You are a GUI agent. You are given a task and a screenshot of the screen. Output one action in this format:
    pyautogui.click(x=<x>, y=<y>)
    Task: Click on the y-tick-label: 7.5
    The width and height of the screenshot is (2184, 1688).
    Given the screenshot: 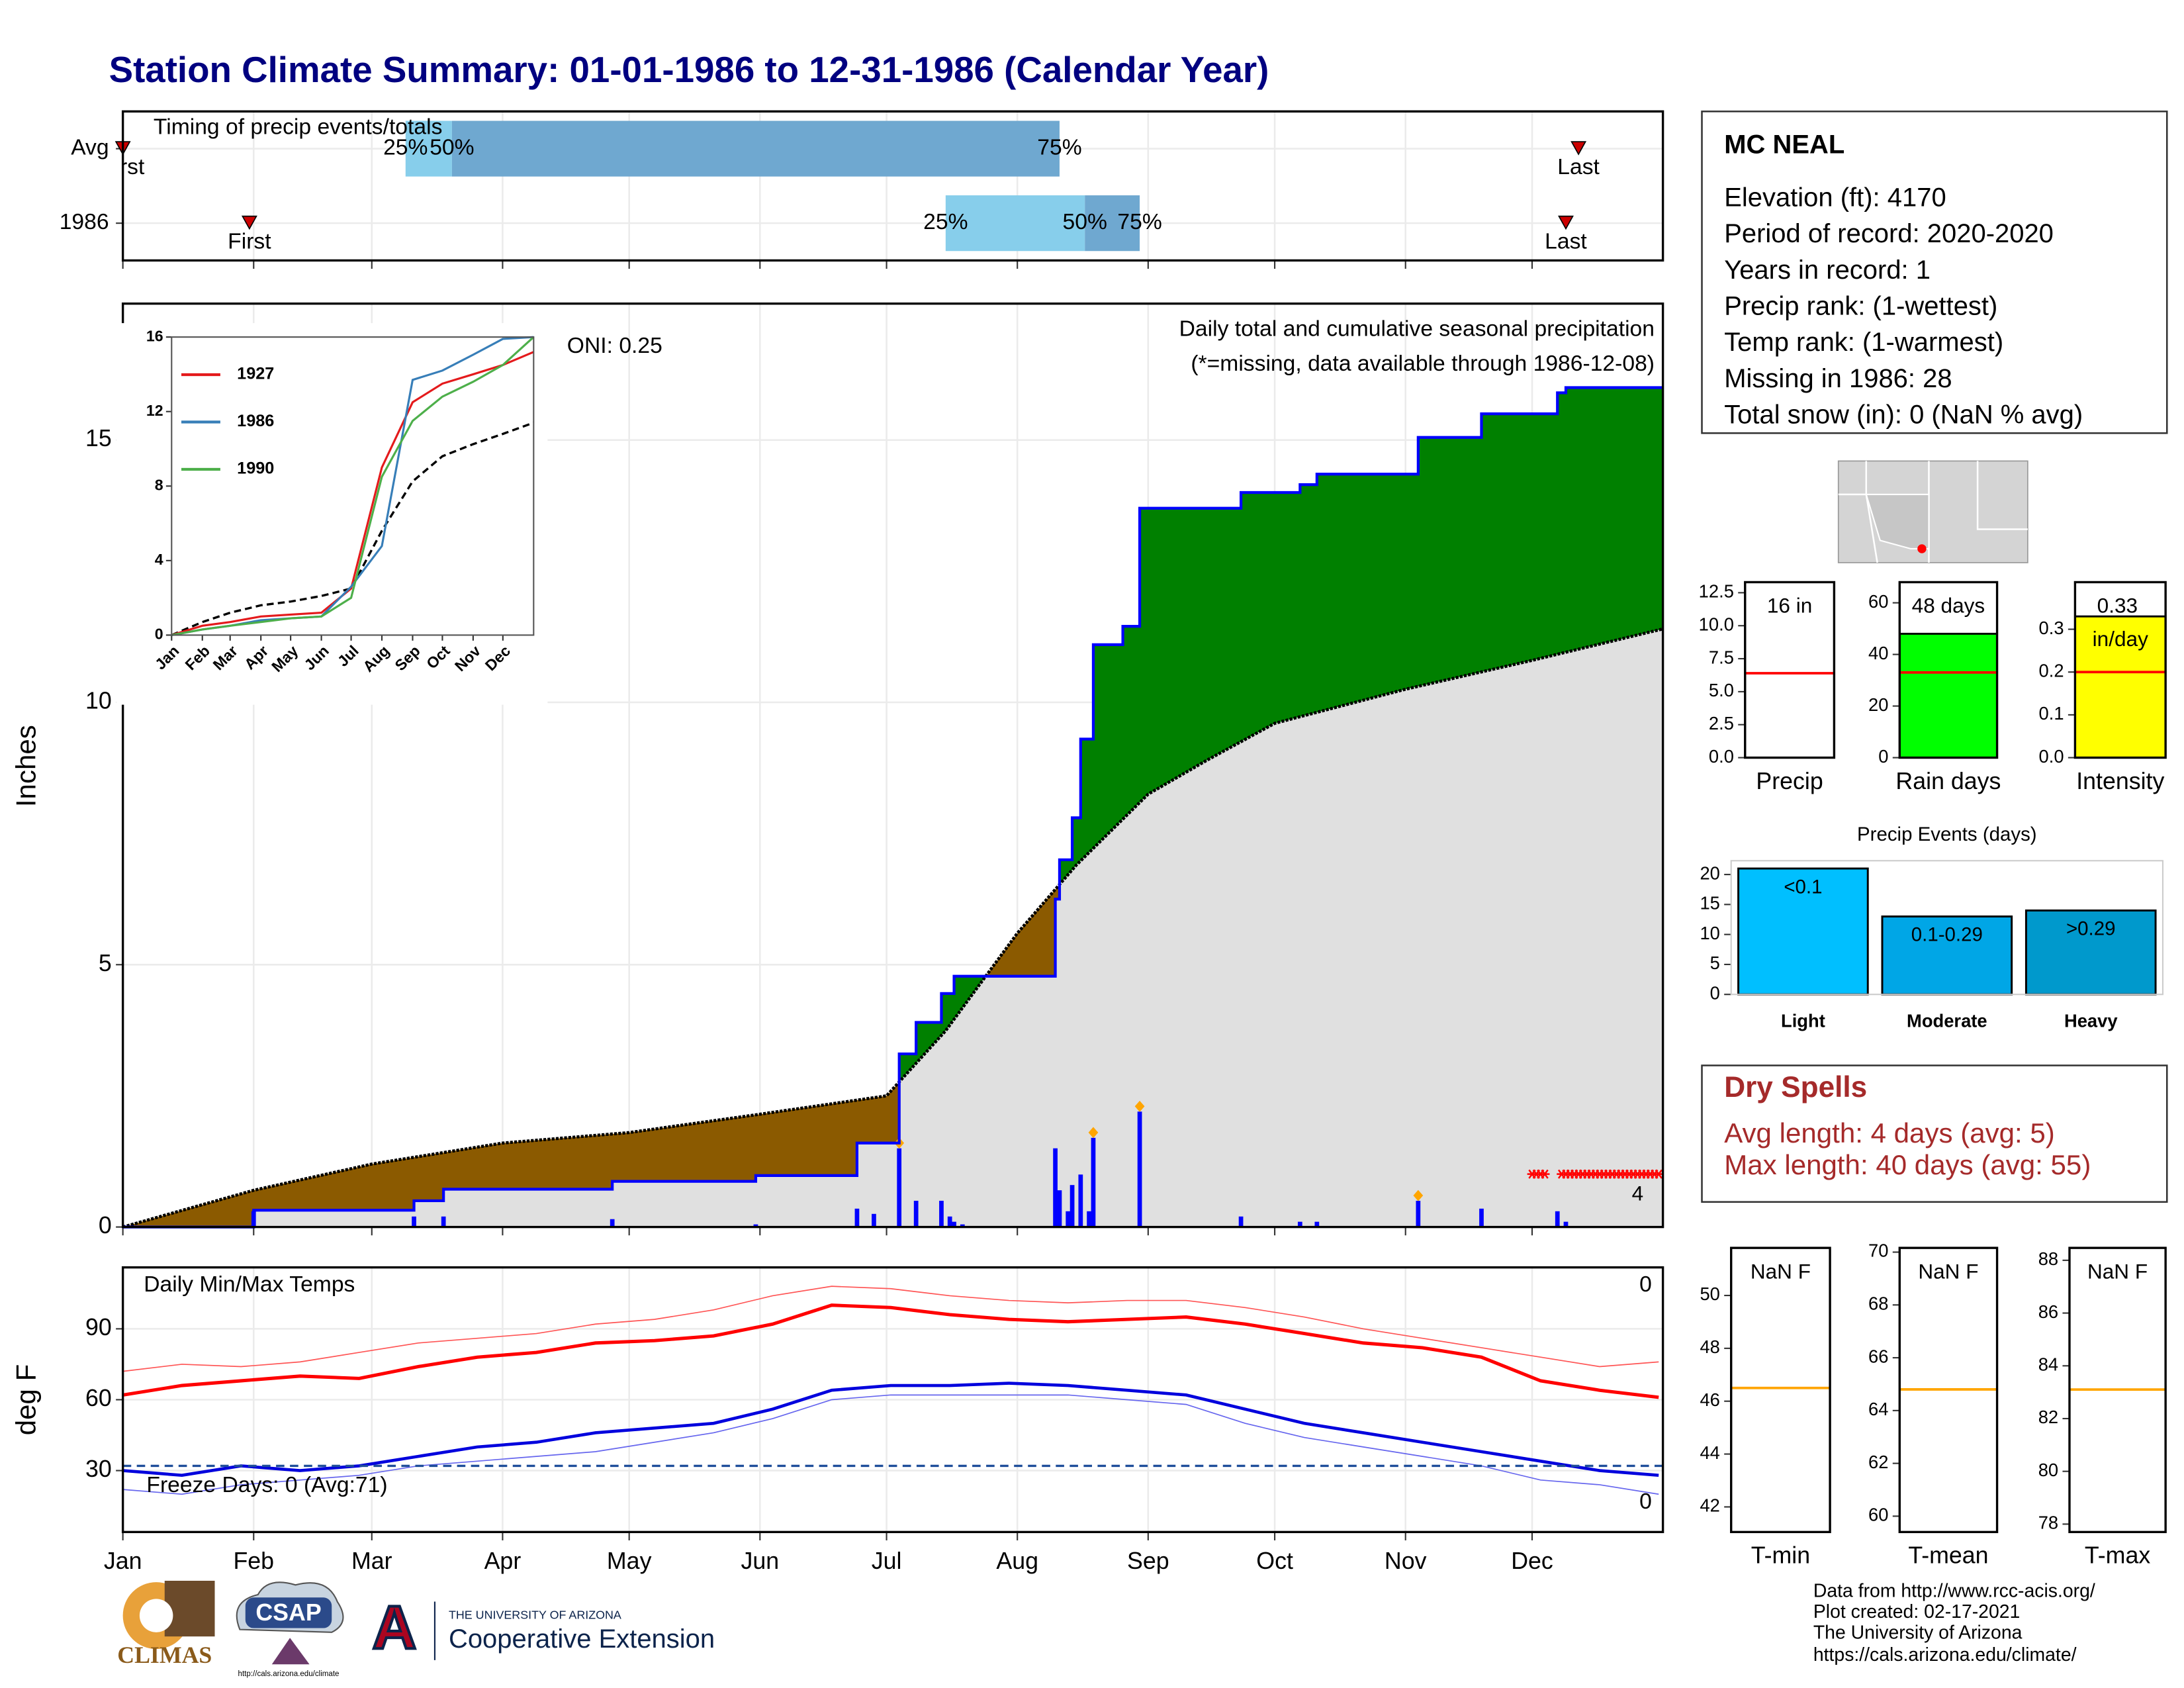 What is the action you would take?
    pyautogui.click(x=1721, y=657)
    